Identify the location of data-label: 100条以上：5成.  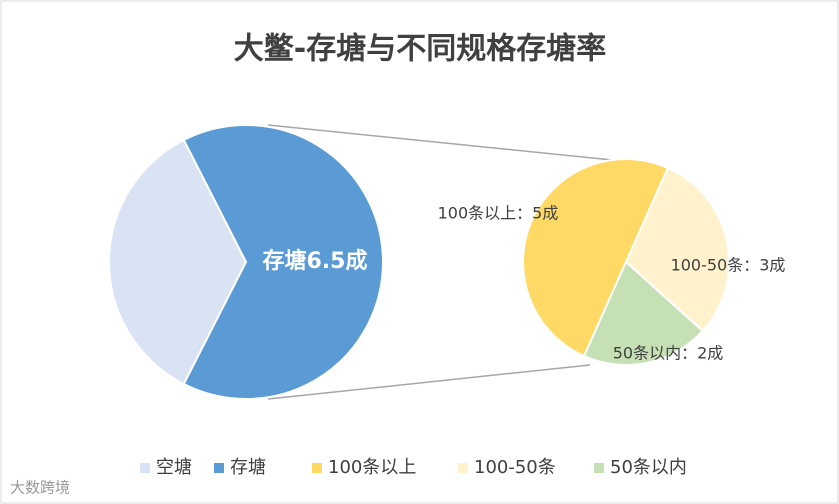
(498, 213).